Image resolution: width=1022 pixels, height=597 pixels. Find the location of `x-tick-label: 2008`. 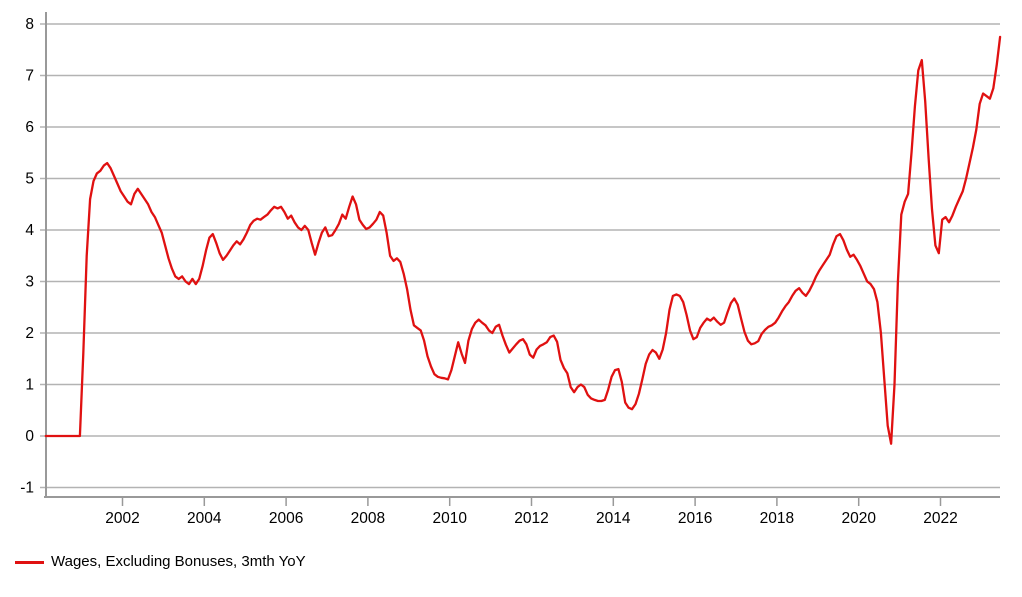

x-tick-label: 2008 is located at coordinates (368, 518).